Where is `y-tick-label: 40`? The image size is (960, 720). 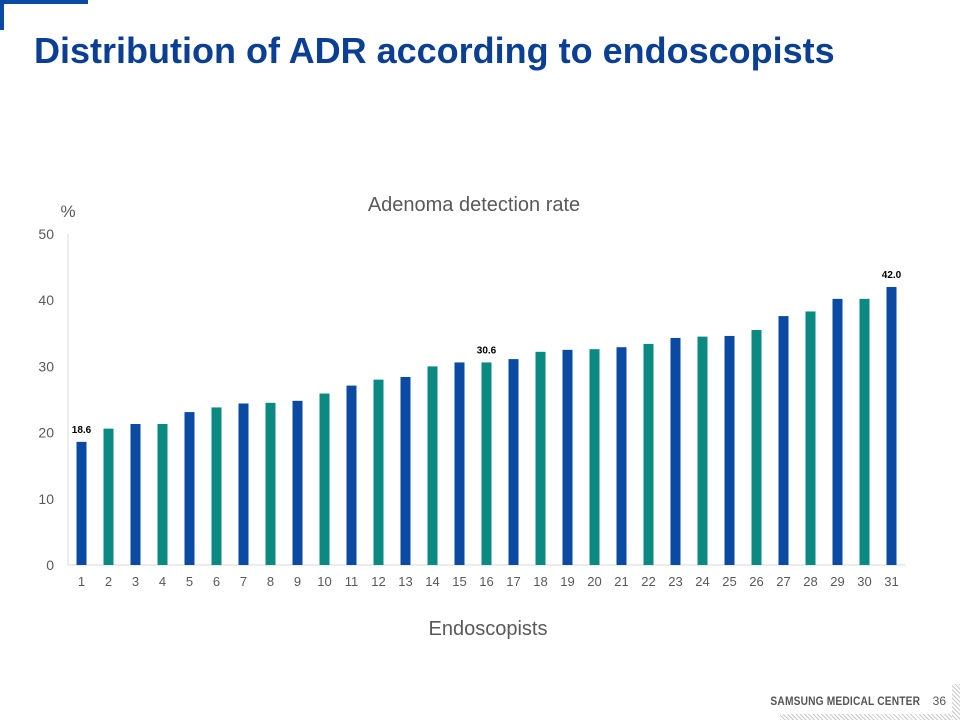 y-tick-label: 40 is located at coordinates (46, 300).